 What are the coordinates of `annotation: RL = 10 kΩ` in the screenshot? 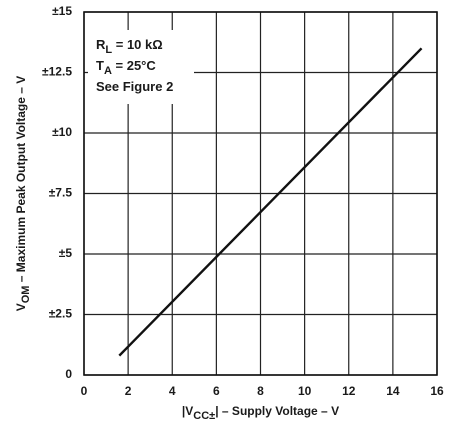 It's located at (129, 46).